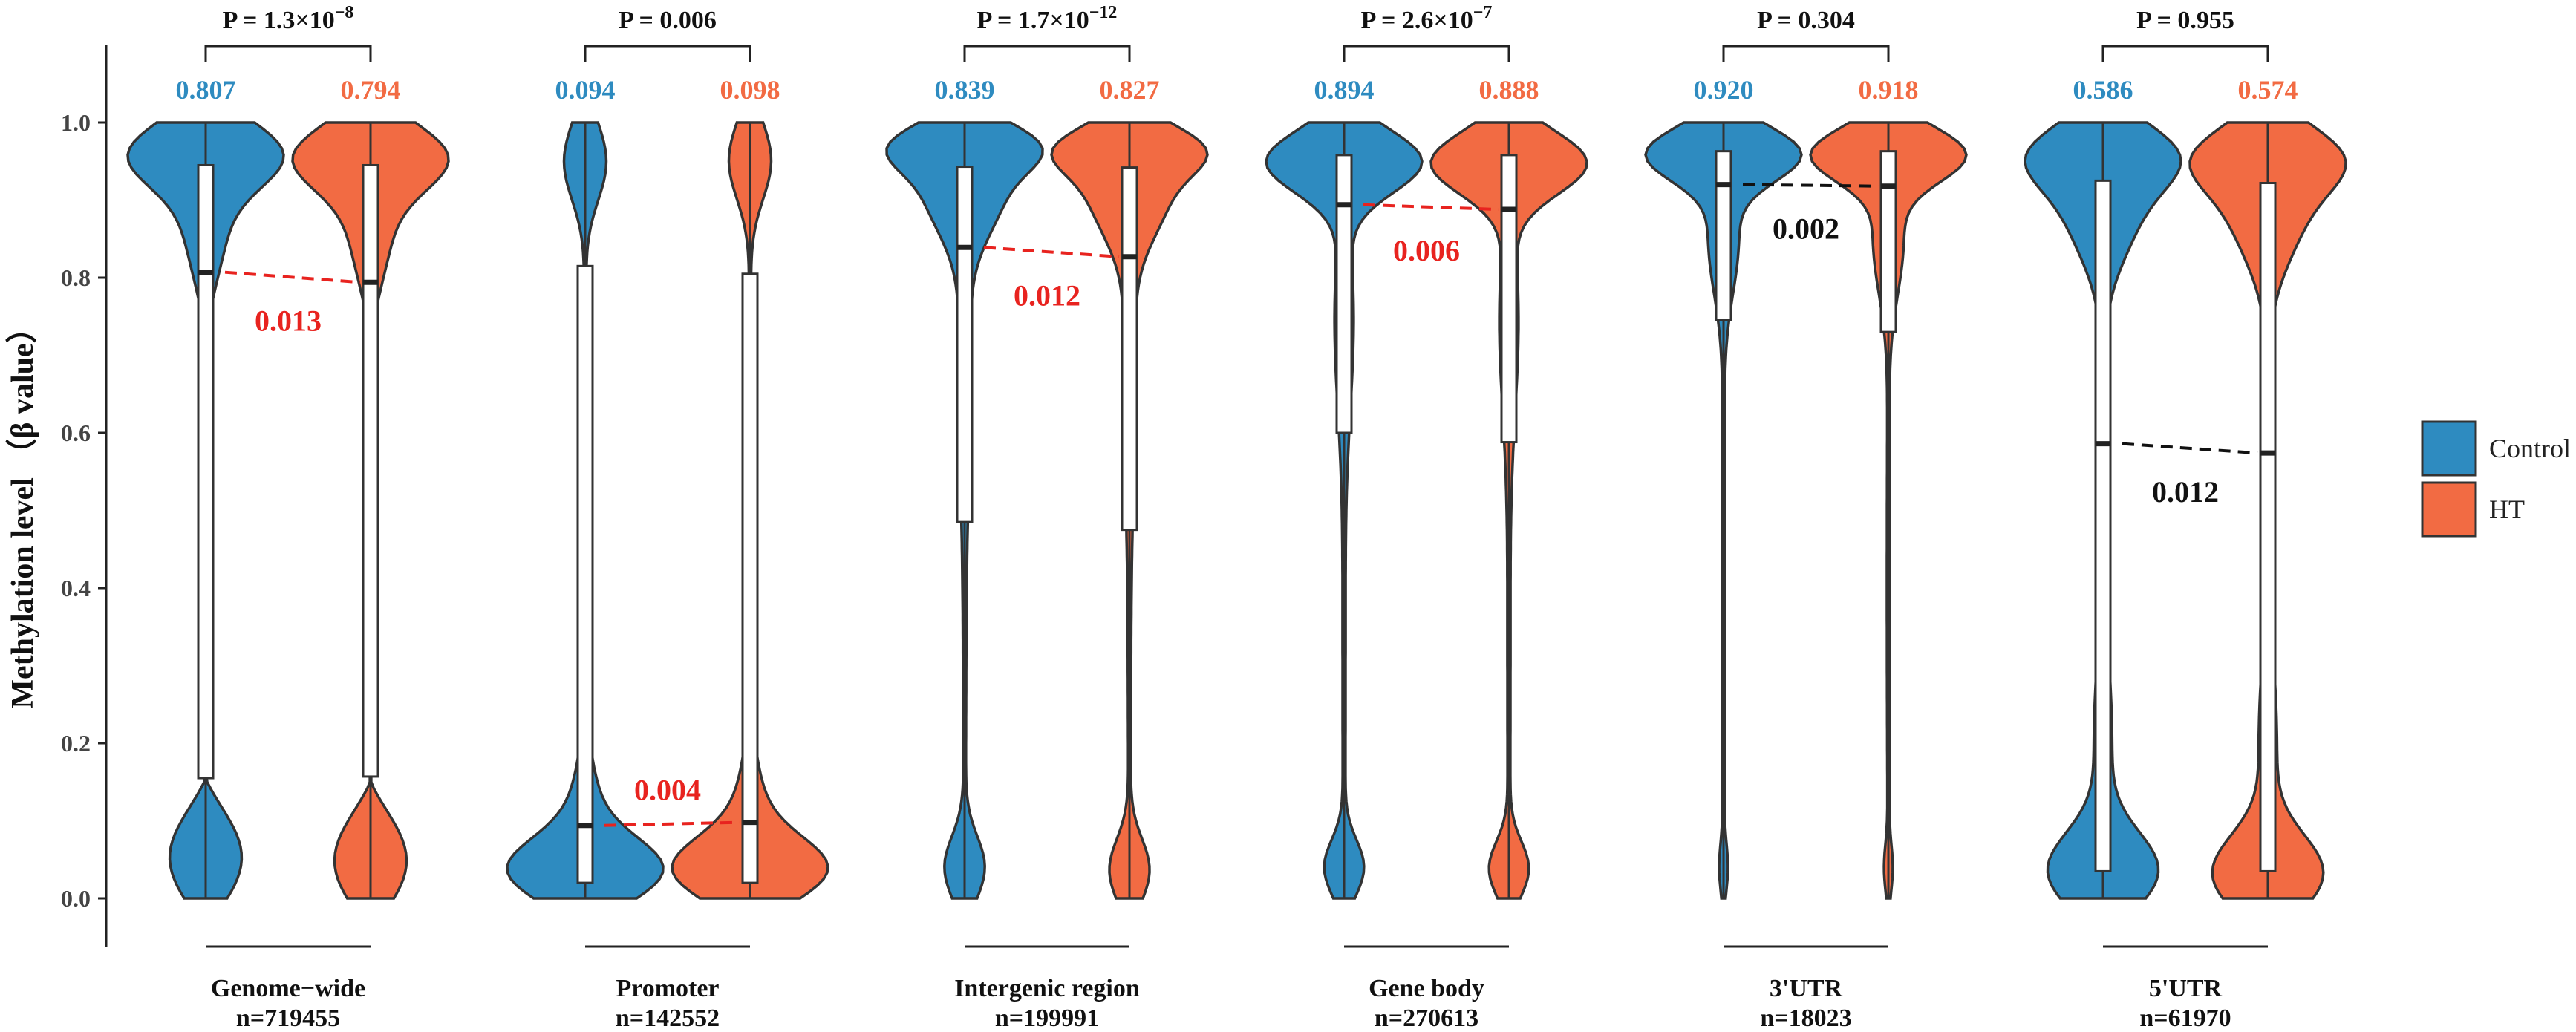 The image size is (2576, 1032). What do you see at coordinates (22, 510) in the screenshot?
I see `y-axis-title: Methylation level （β value）` at bounding box center [22, 510].